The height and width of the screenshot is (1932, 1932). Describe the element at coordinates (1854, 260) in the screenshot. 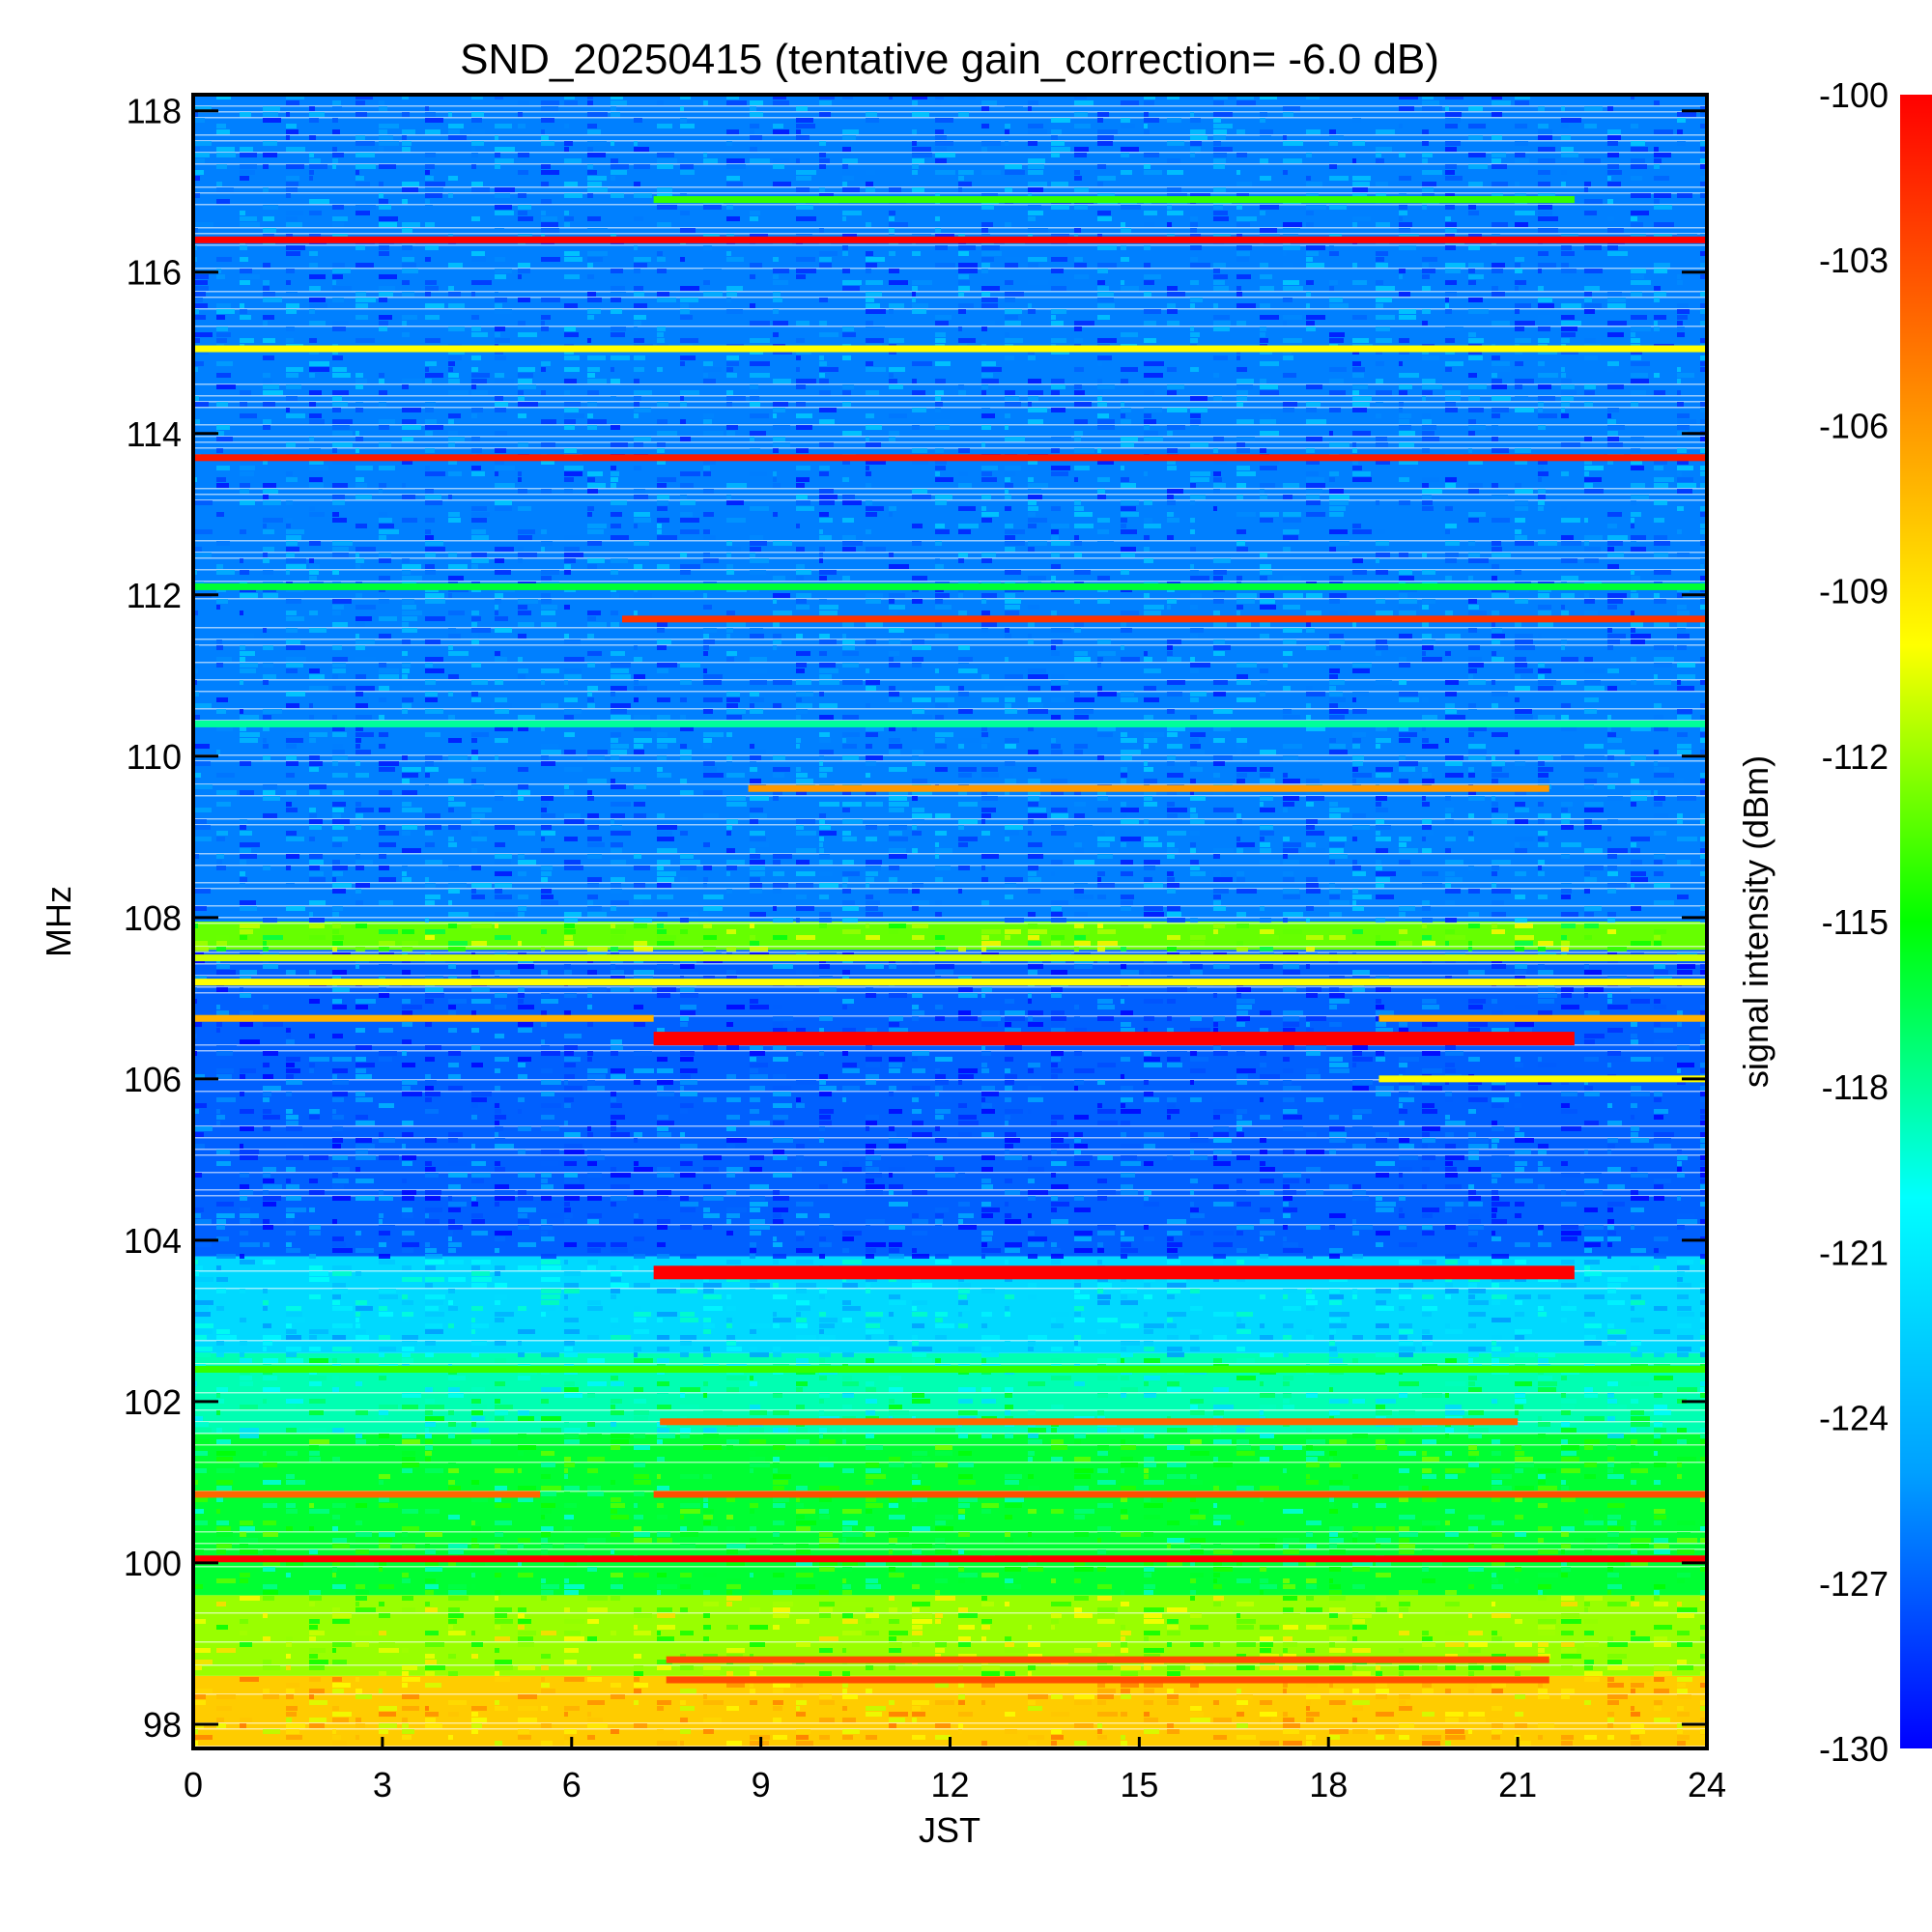

I see `colorbar-tick-label: -103` at that location.